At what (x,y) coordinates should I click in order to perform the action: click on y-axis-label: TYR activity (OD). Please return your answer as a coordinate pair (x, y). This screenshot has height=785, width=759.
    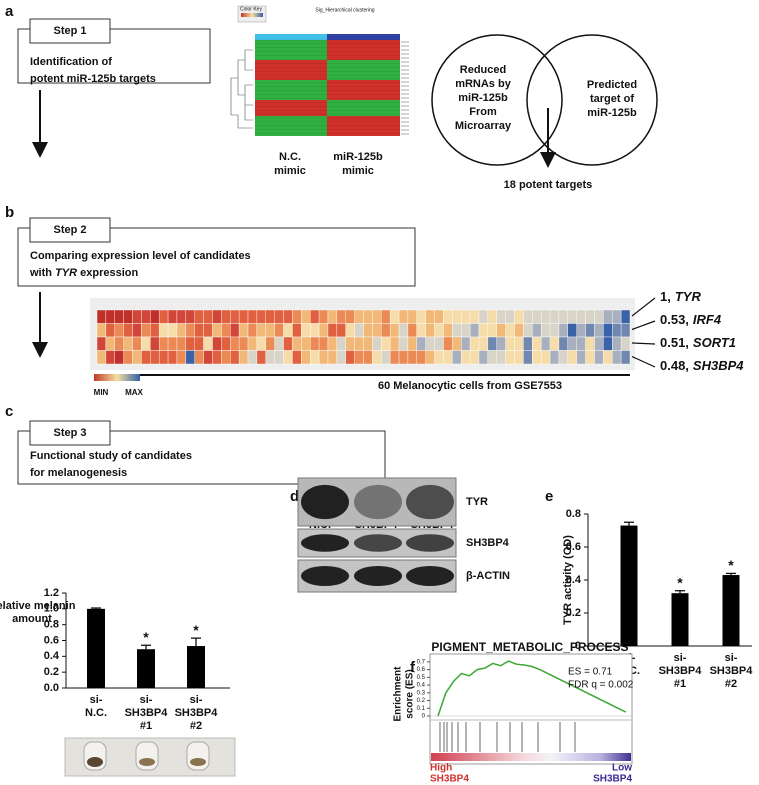
    Looking at the image, I should click on (568, 580).